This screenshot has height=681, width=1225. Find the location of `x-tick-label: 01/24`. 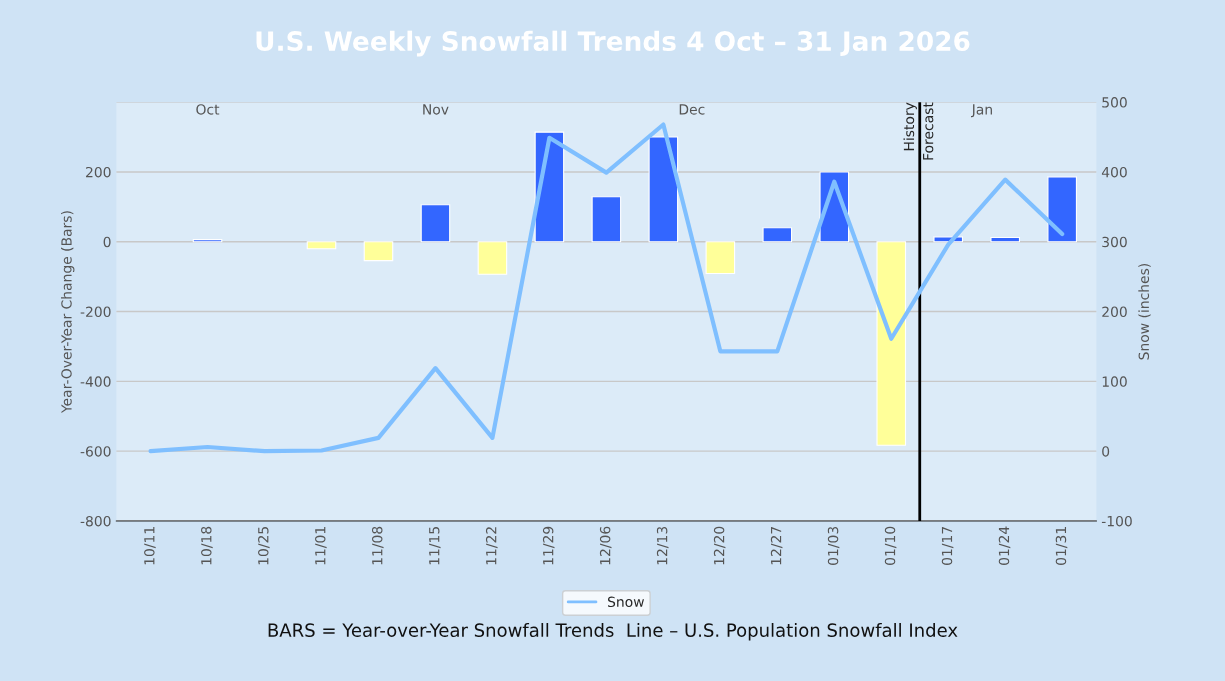

x-tick-label: 01/24 is located at coordinates (1004, 545).